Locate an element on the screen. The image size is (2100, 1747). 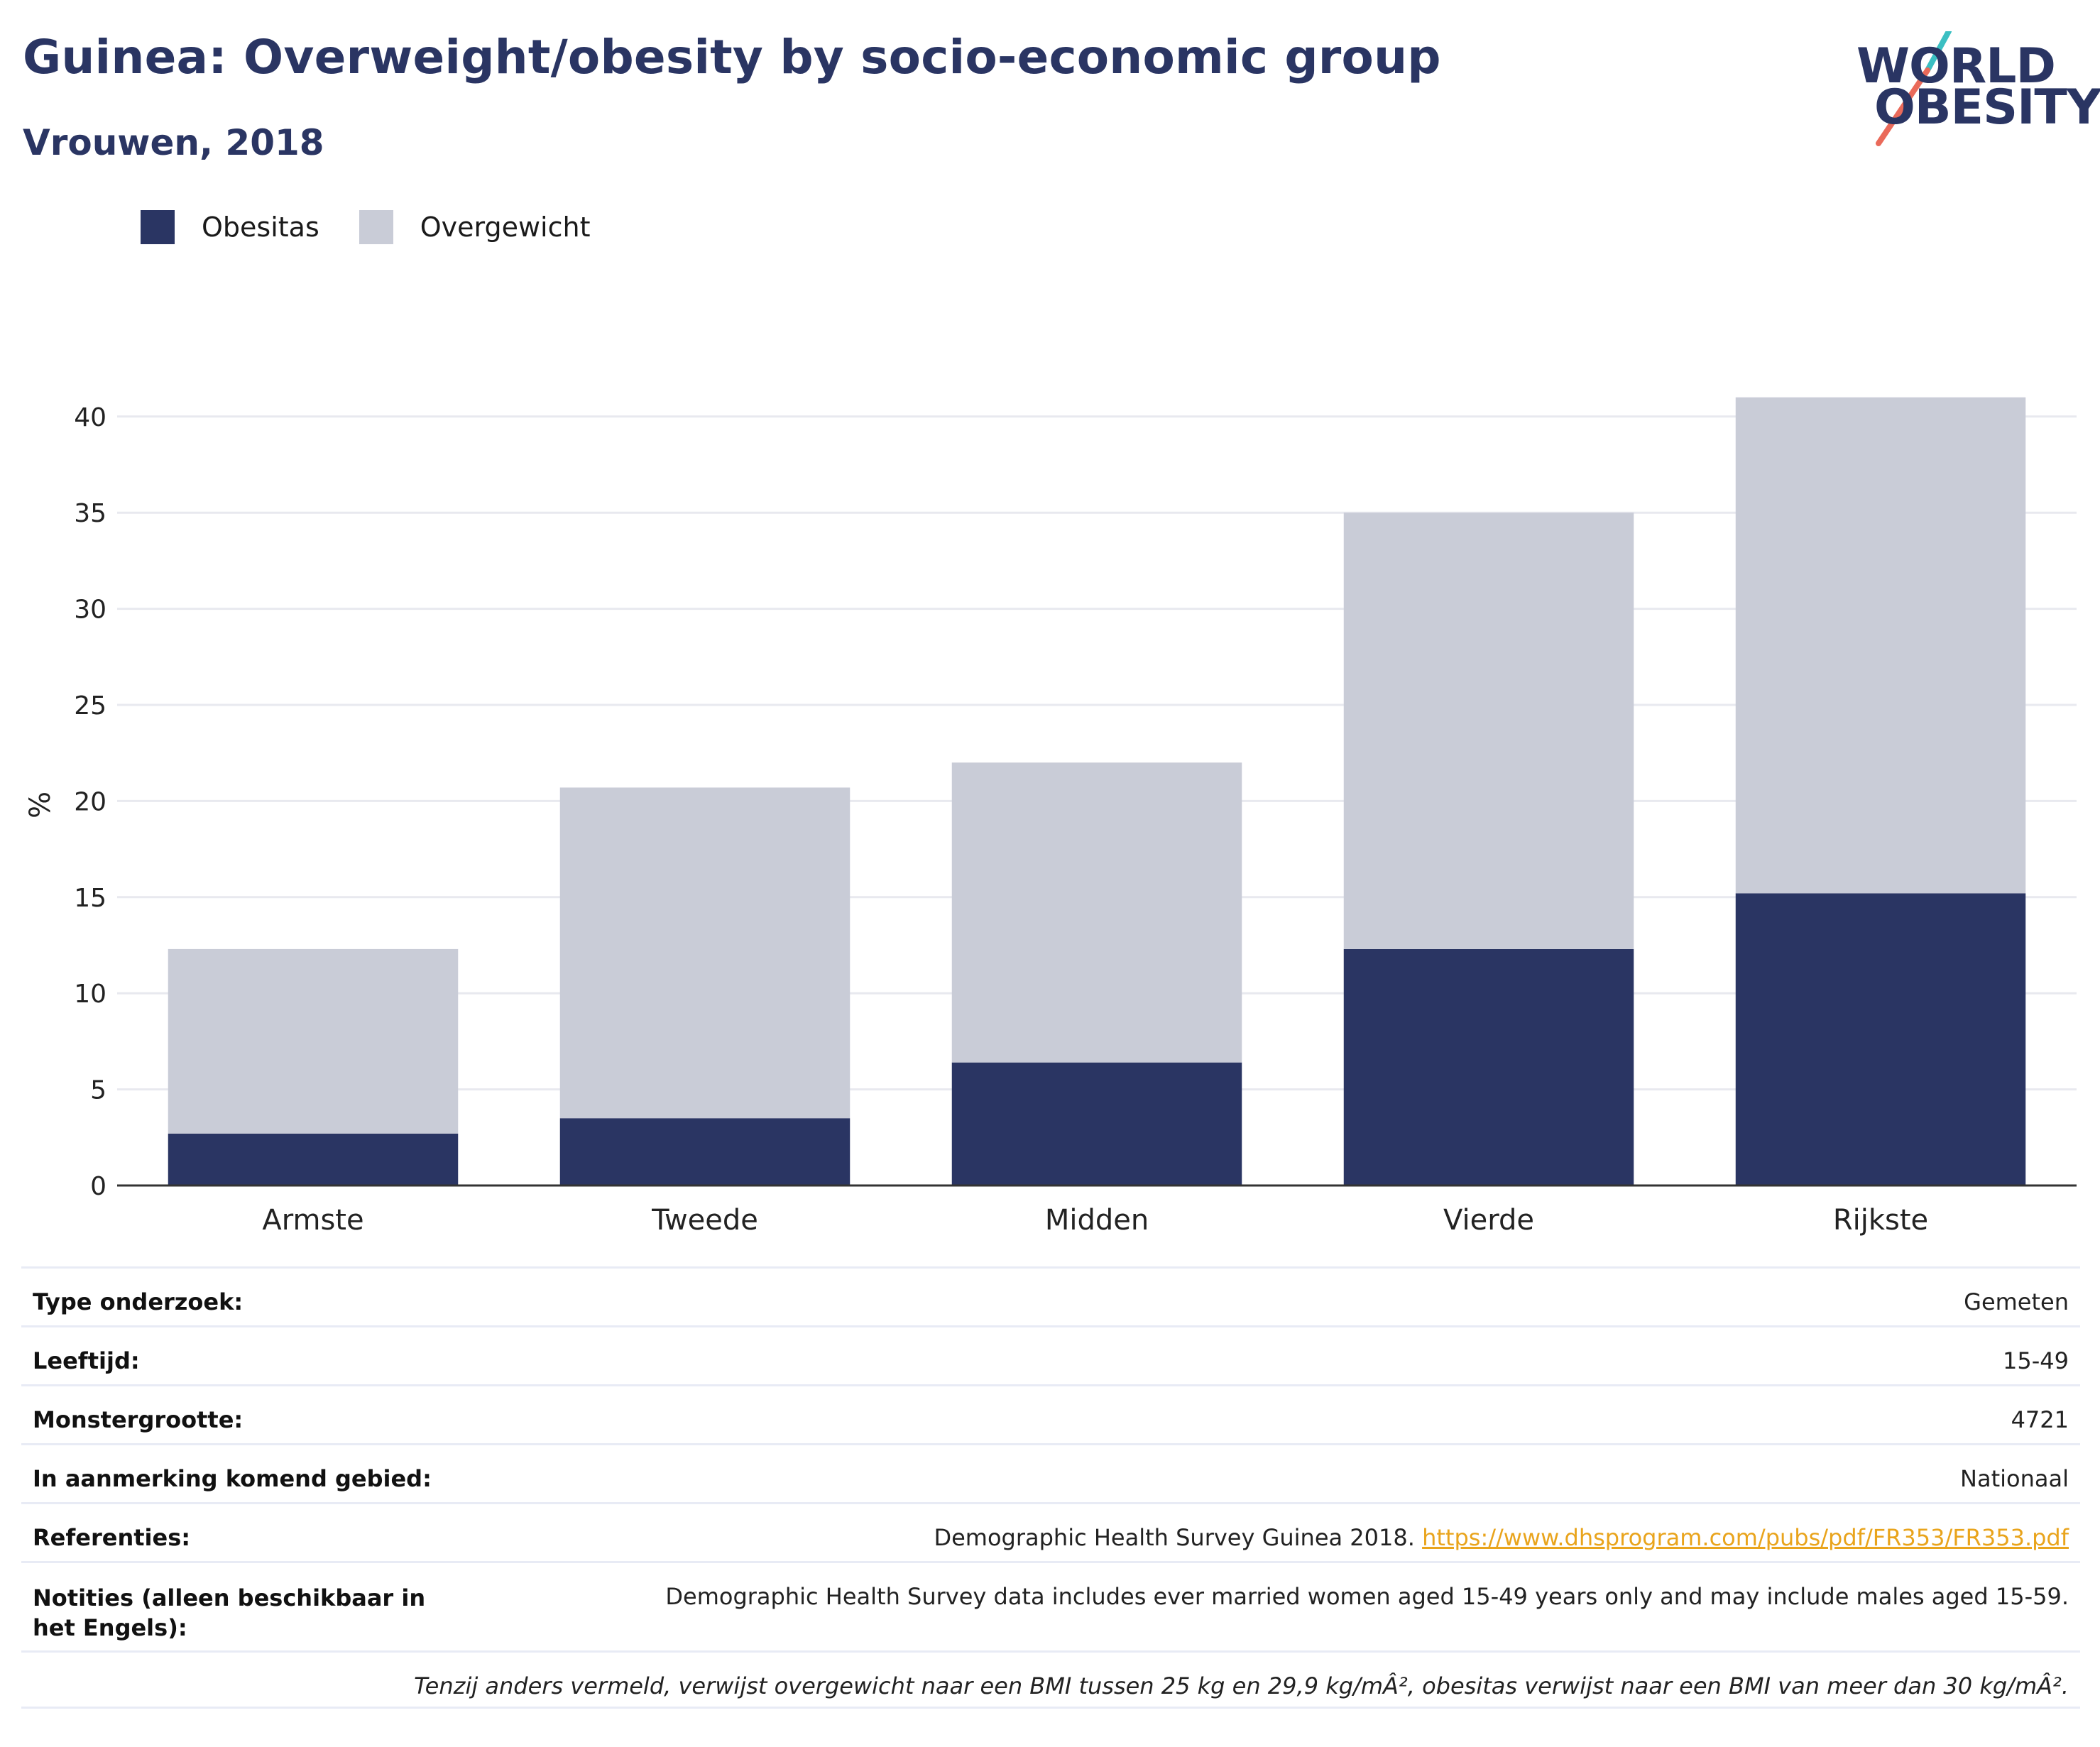
meta-value: Gemeten is located at coordinates (2016, 1301).